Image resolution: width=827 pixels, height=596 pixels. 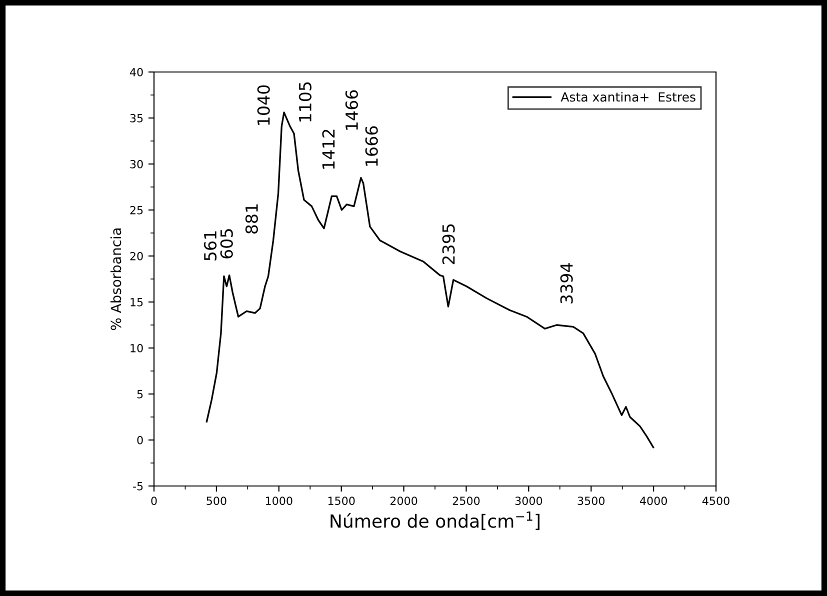 I want to click on y-tick-label: 15, so click(x=136, y=302).